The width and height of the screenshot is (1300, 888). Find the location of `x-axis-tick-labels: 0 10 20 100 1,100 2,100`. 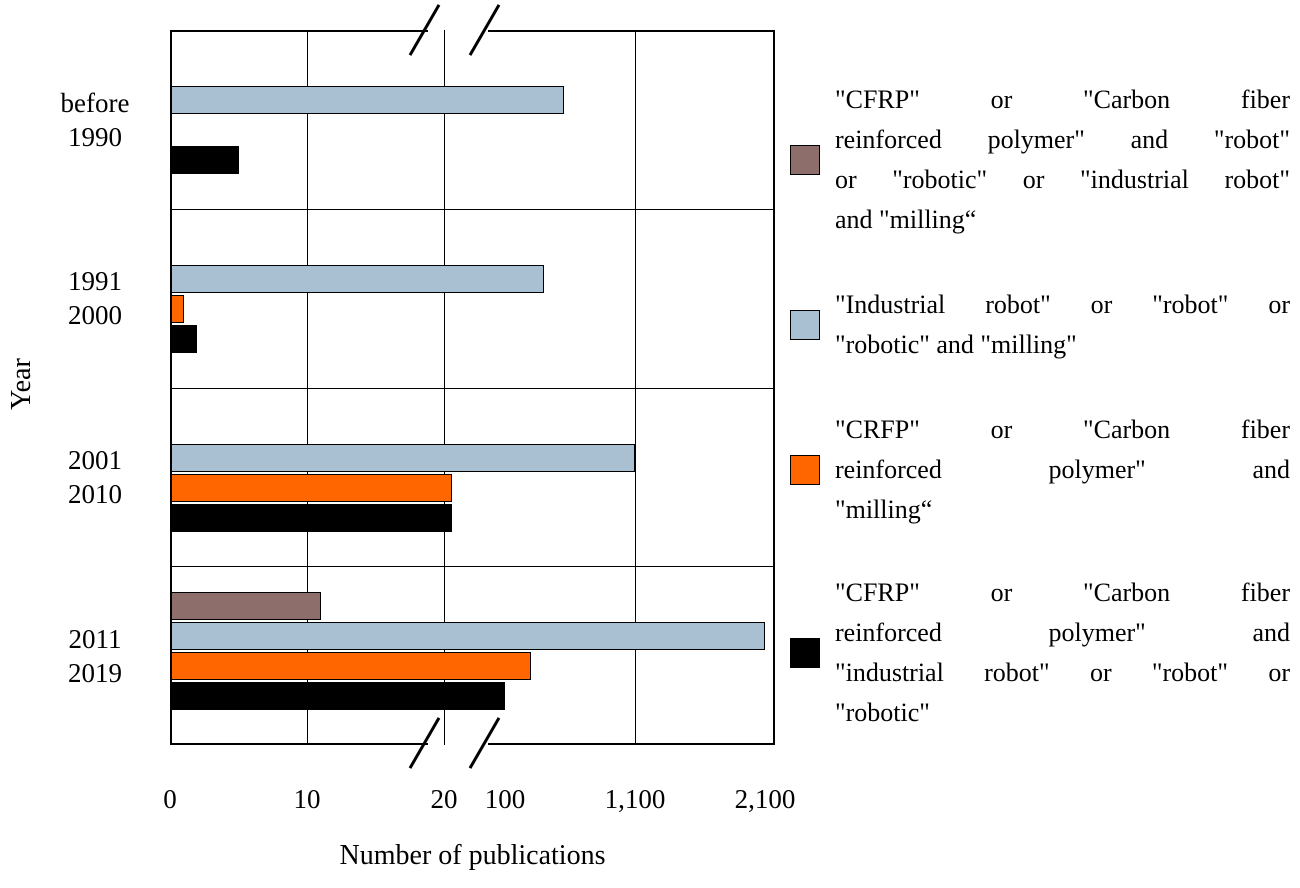

x-axis-tick-labels: 0 10 20 100 1,100 2,100 is located at coordinates (486, 802).